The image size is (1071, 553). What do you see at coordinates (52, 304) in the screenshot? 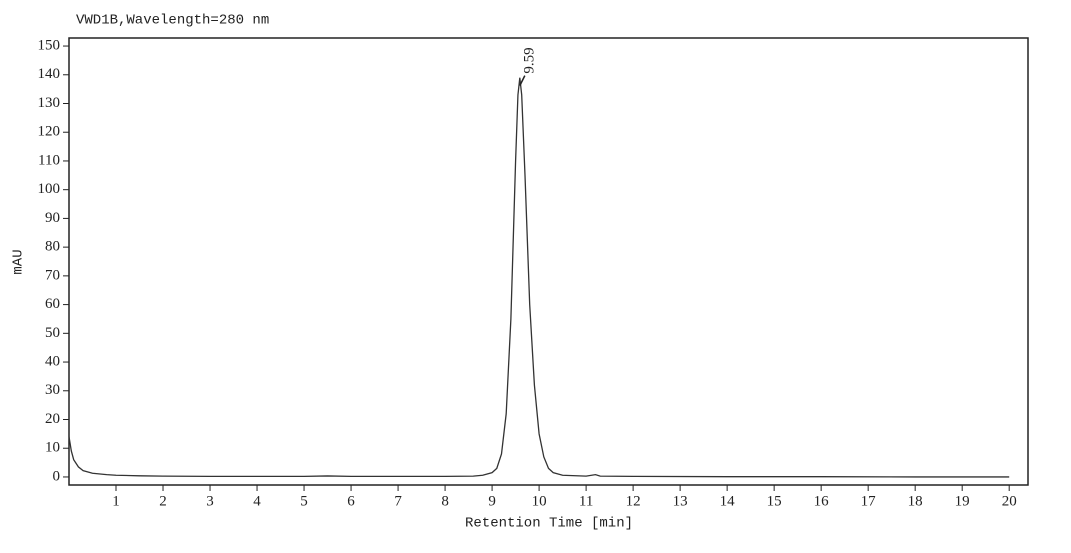
I see `y-tick-label: 60` at bounding box center [52, 304].